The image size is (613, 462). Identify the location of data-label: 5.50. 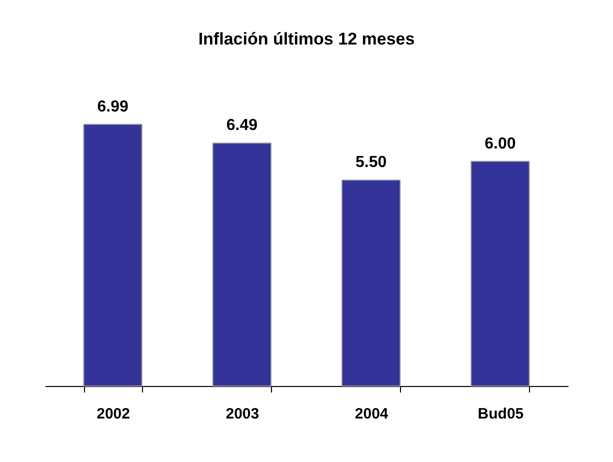
(371, 163).